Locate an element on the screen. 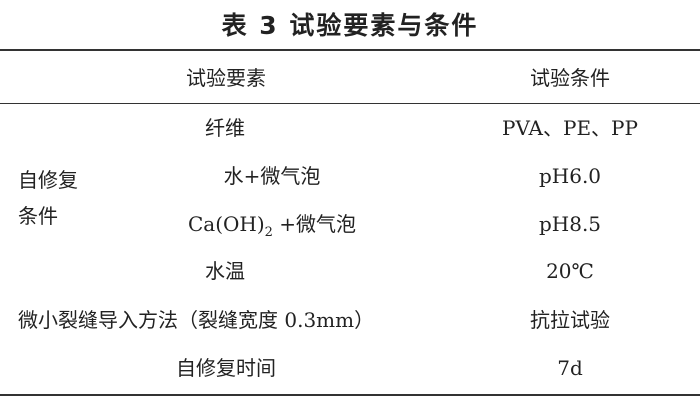  row-factor: Ca(OH)2 +微气泡 is located at coordinates (272, 228).